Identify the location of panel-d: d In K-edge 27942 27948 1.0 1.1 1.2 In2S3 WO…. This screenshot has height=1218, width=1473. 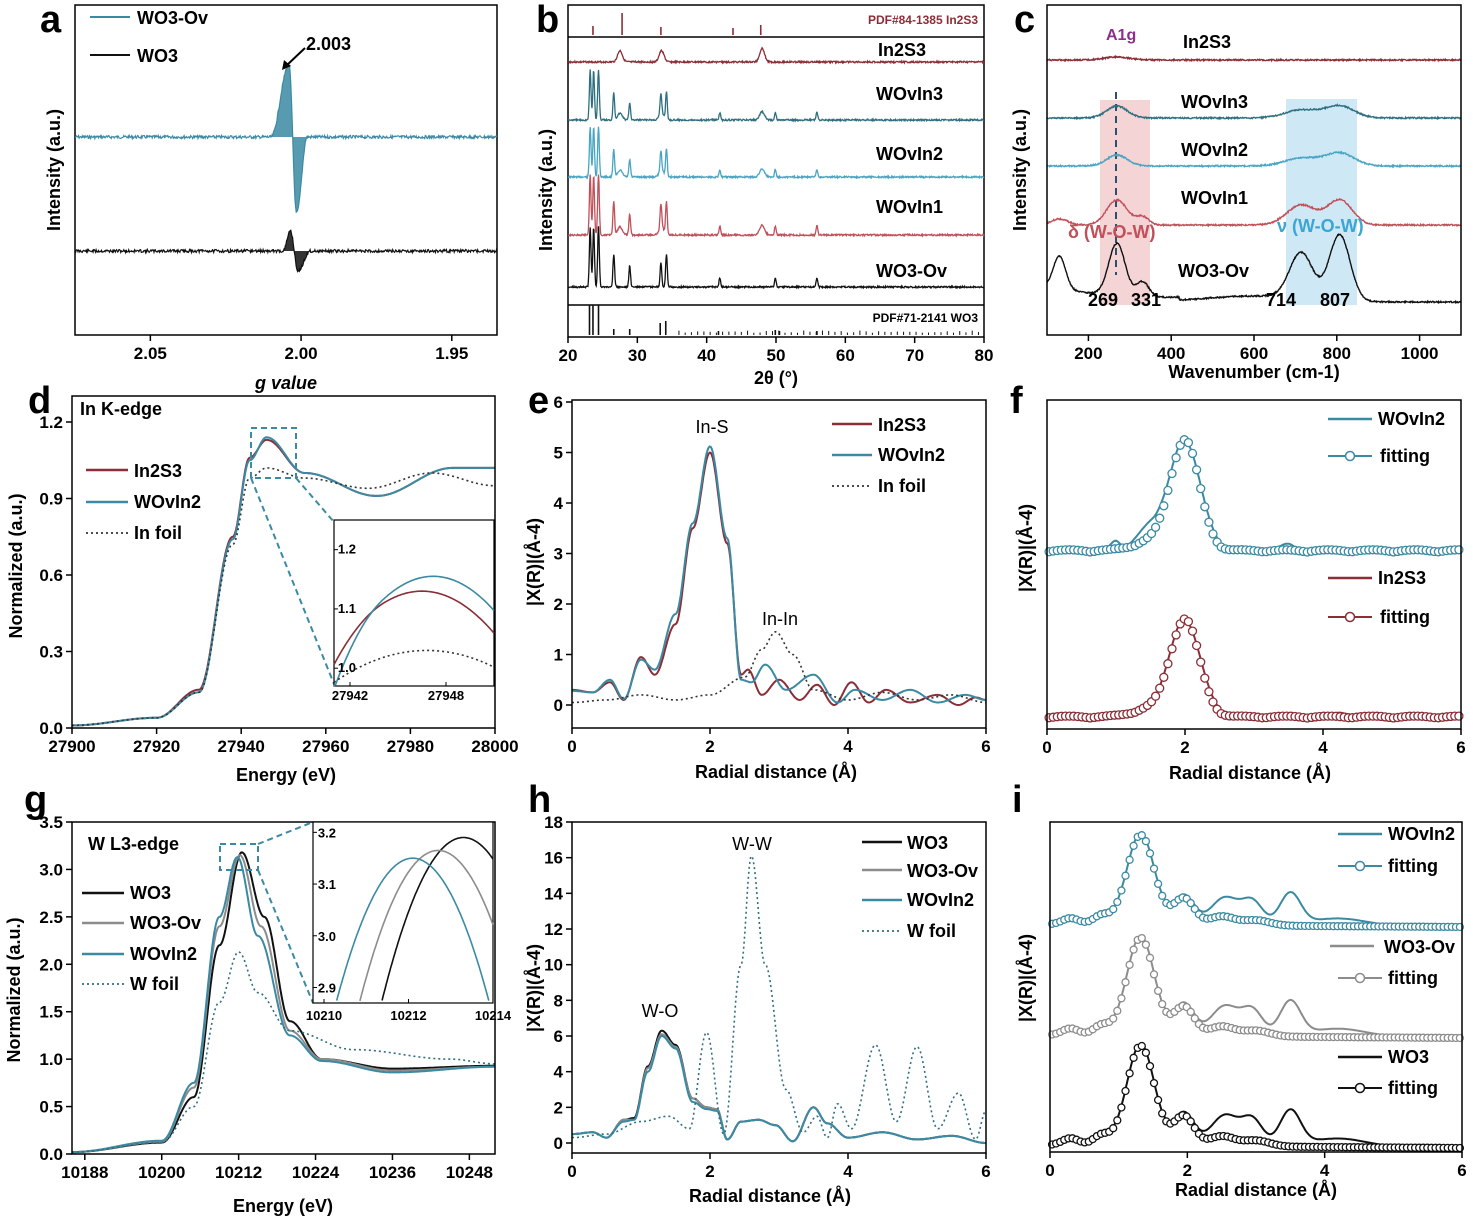
(262, 582).